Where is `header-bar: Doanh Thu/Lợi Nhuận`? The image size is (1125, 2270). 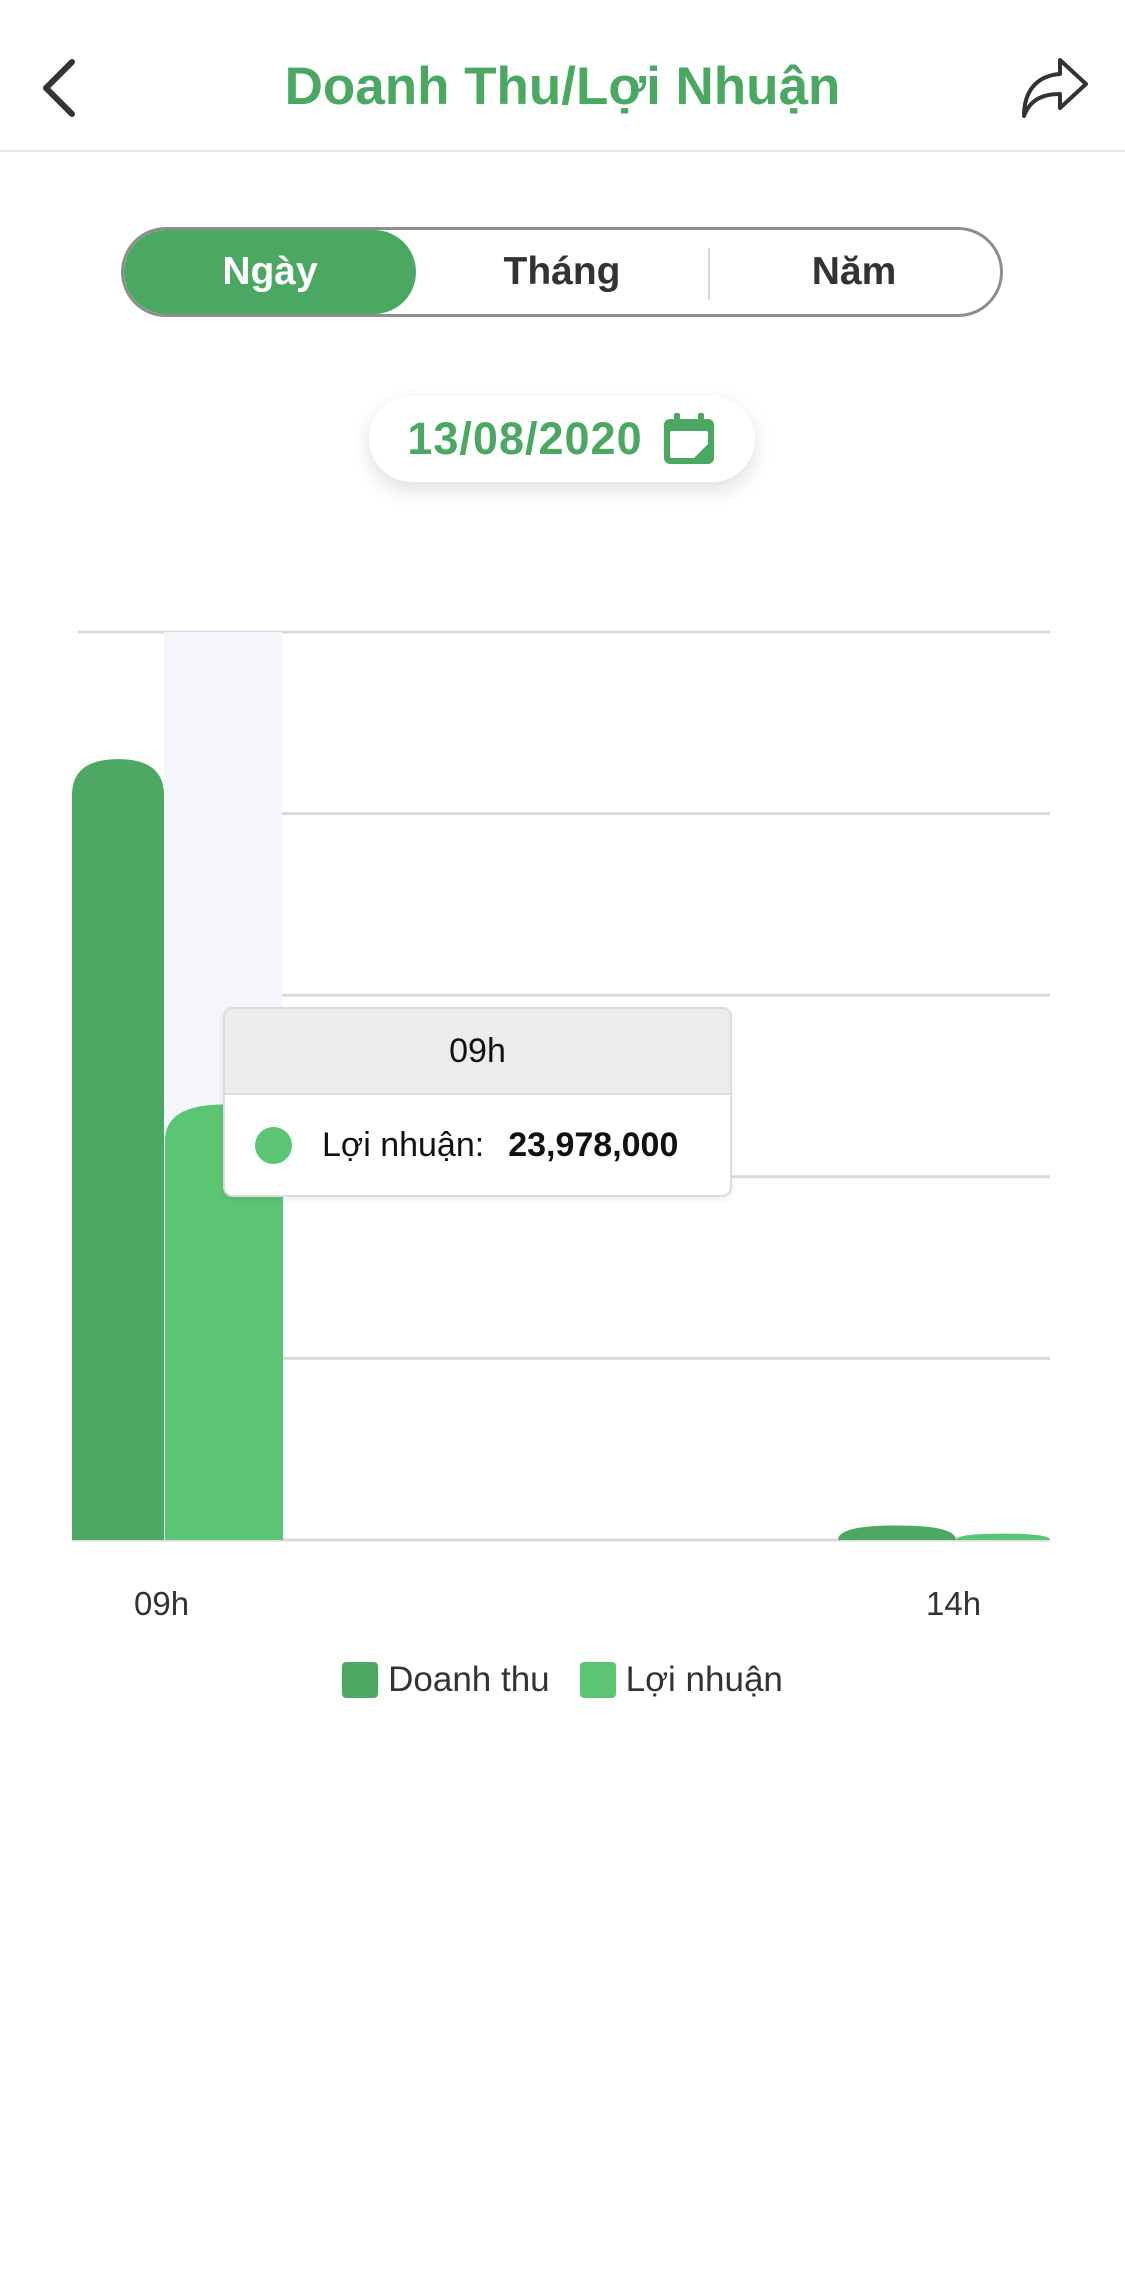 header-bar: Doanh Thu/Lợi Nhuận is located at coordinates (562, 76).